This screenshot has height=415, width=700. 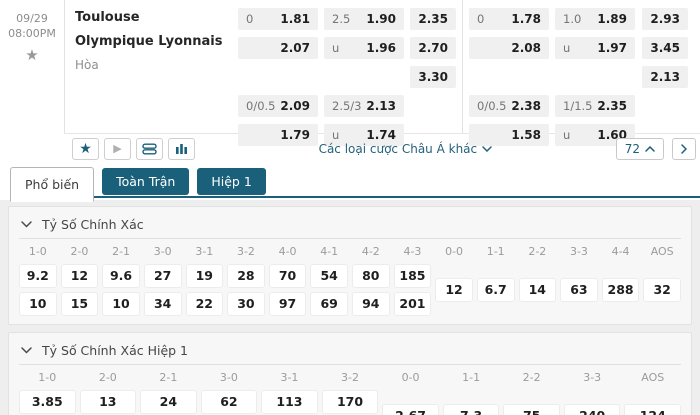 I want to click on match-time: 08:00PM, so click(x=32, y=33).